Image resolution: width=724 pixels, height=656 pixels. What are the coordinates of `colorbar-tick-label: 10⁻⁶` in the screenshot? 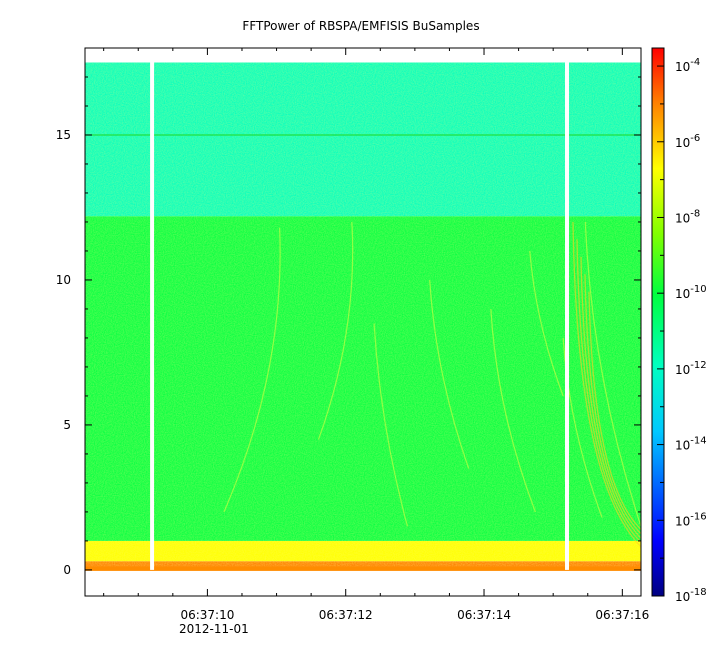 It's located at (687, 141).